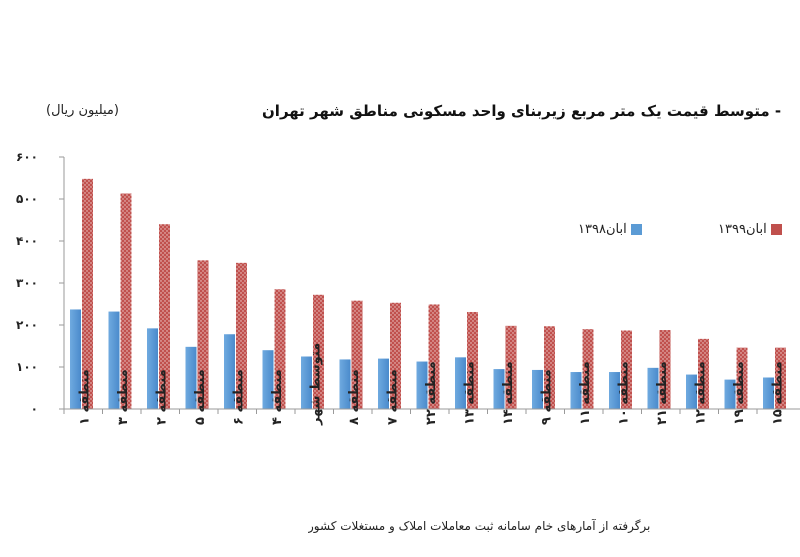 The width and height of the screenshot is (800, 557). Describe the element at coordinates (200, 397) in the screenshot. I see `x-tick-label: منطقه ۵` at that location.